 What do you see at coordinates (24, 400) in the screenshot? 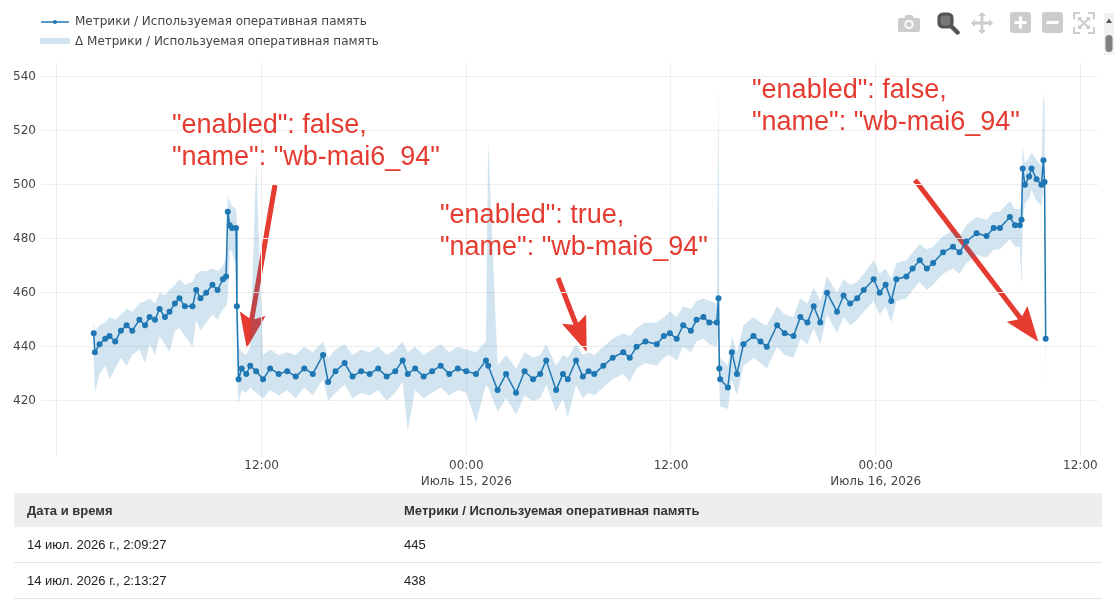
I see `y-tick-label: 420` at bounding box center [24, 400].